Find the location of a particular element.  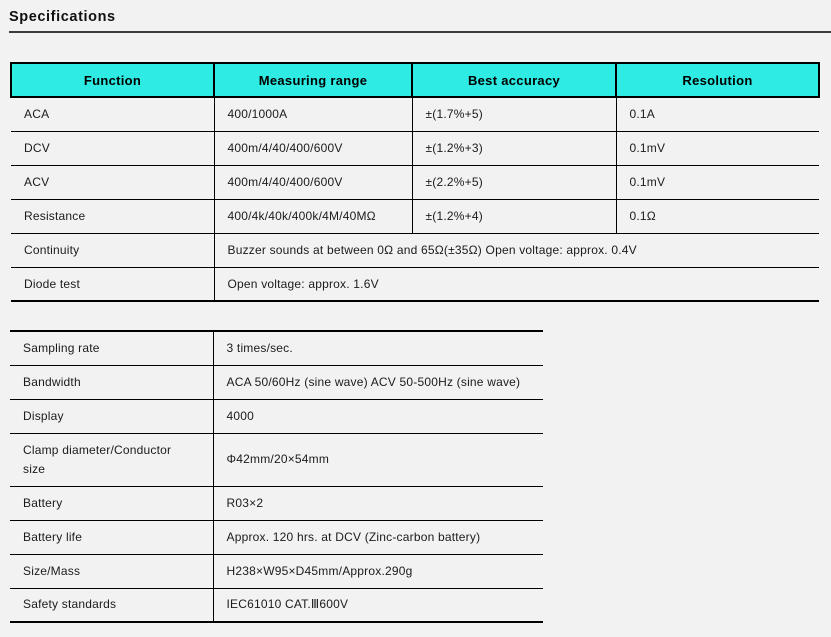

accuracy-cell: ±(2.2%+5) is located at coordinates (513, 181).